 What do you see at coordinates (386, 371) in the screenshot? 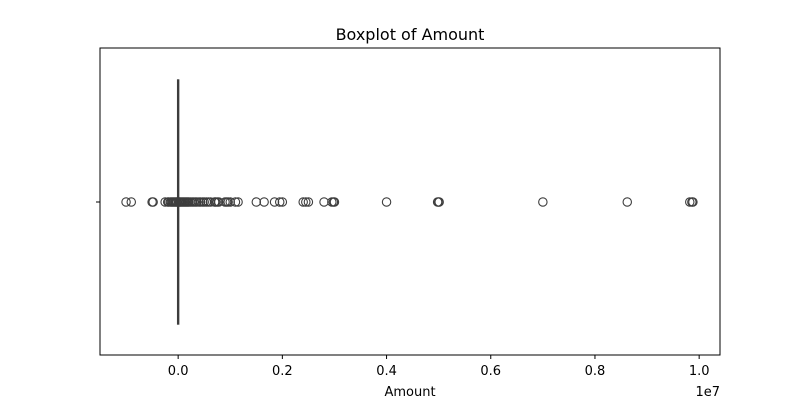
I see `x-tick-label: 0.4` at bounding box center [386, 371].